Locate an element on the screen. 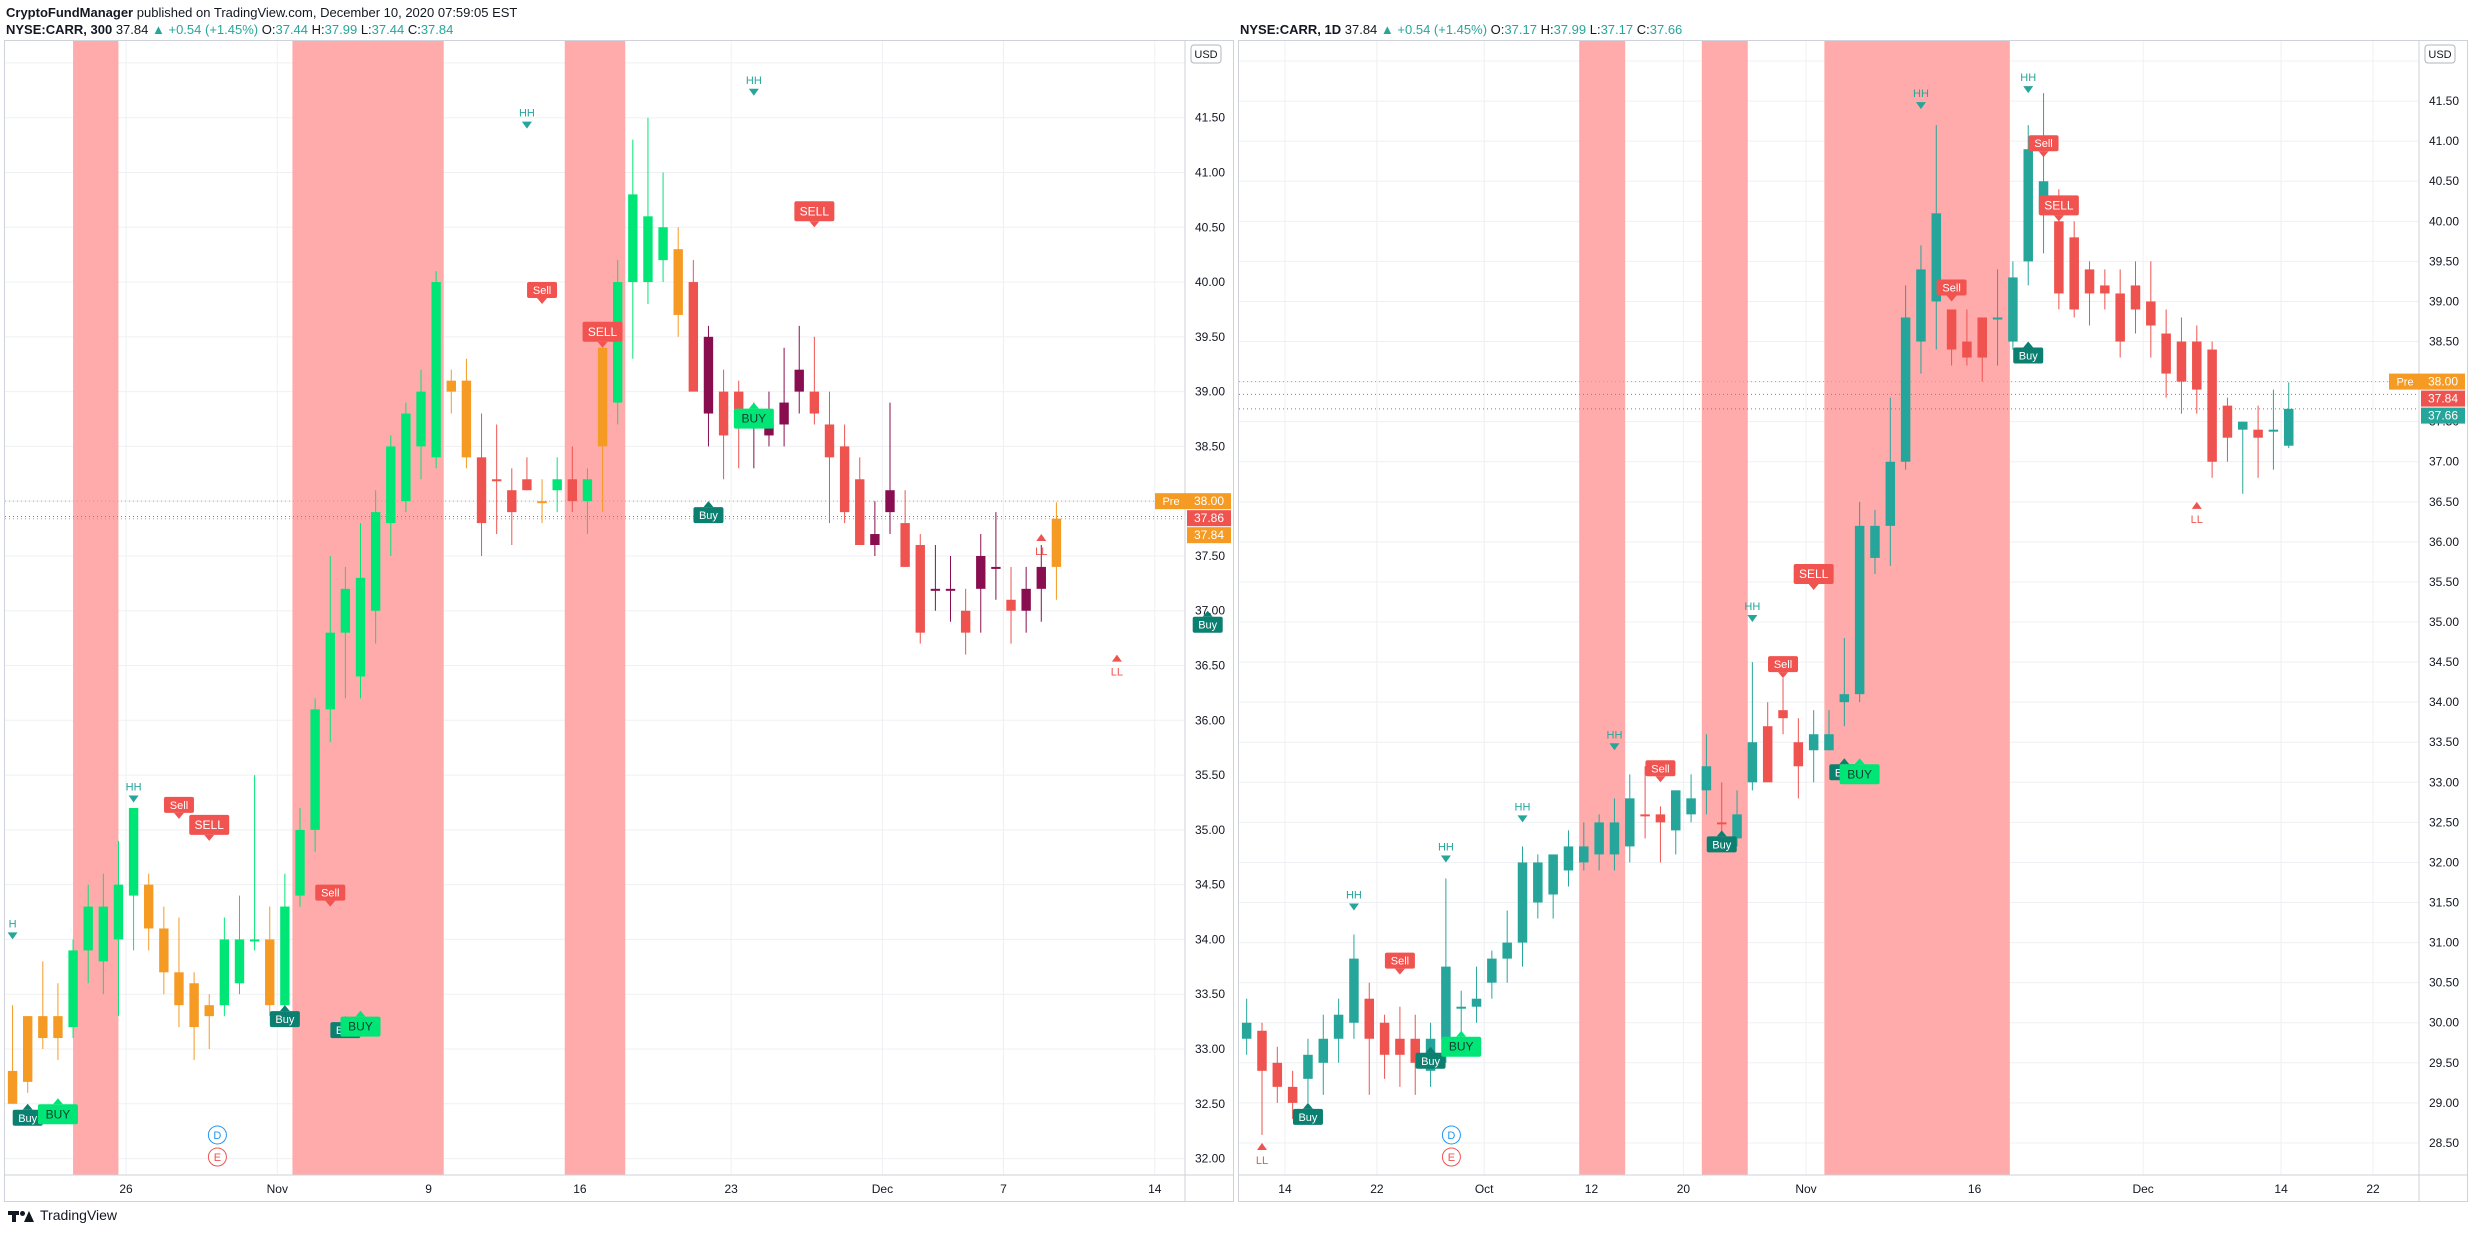  publisher-name: CryptoFundManager is located at coordinates (70, 12).